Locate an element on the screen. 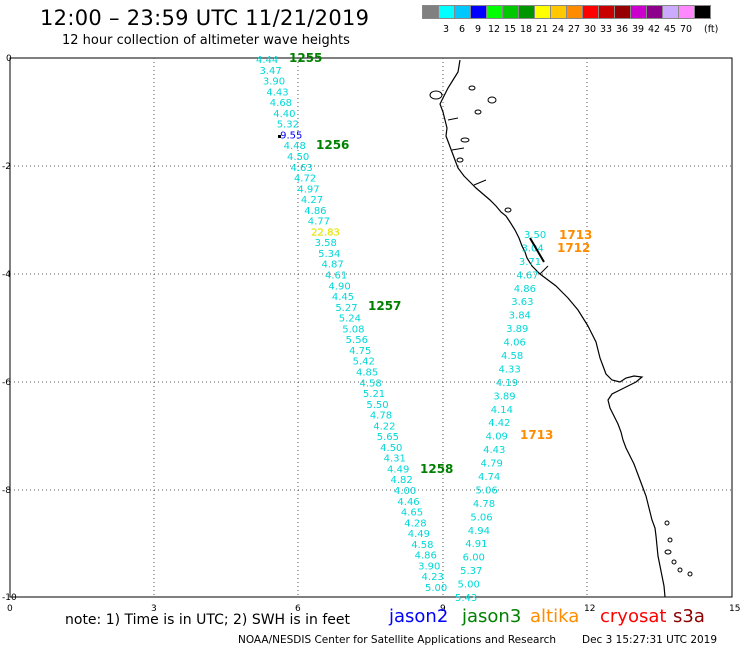 The height and width of the screenshot is (650, 740). wave-height-label: 4.33 is located at coordinates (509, 369).